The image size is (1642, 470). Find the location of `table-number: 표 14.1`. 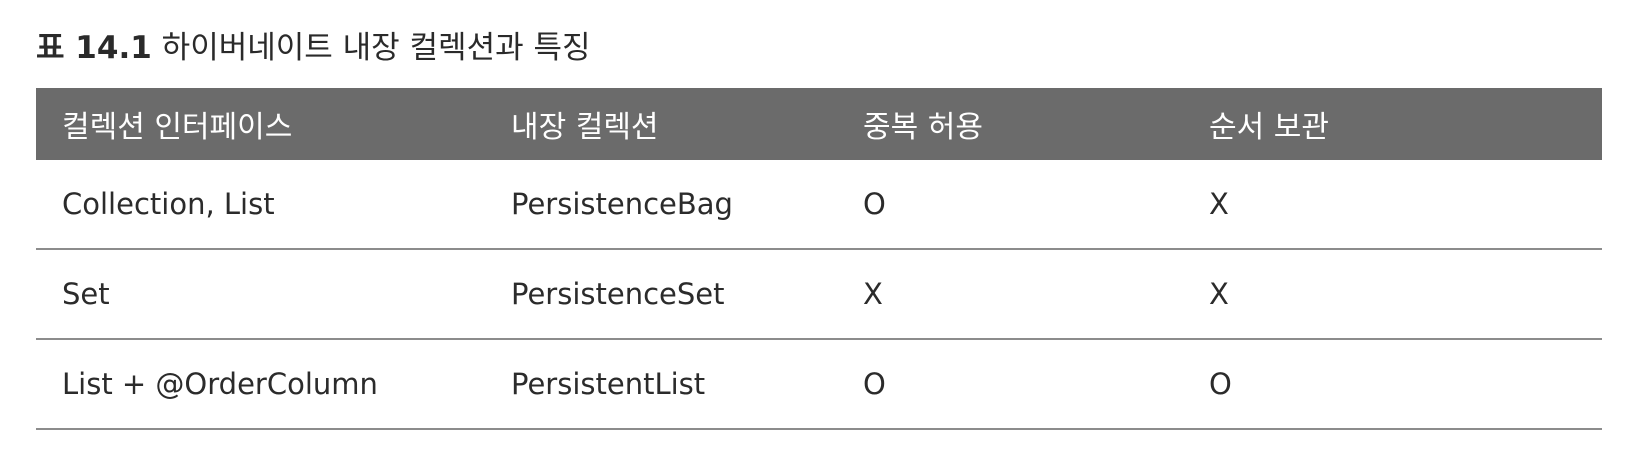

table-number: 표 14.1 is located at coordinates (94, 48).